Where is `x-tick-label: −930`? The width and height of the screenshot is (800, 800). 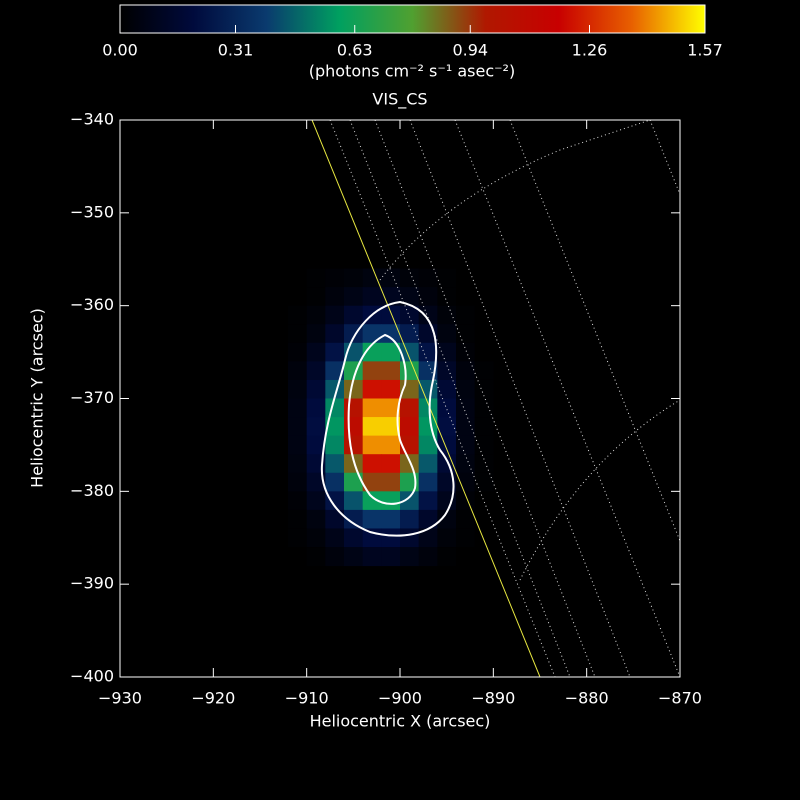
x-tick-label: −930 is located at coordinates (120, 698).